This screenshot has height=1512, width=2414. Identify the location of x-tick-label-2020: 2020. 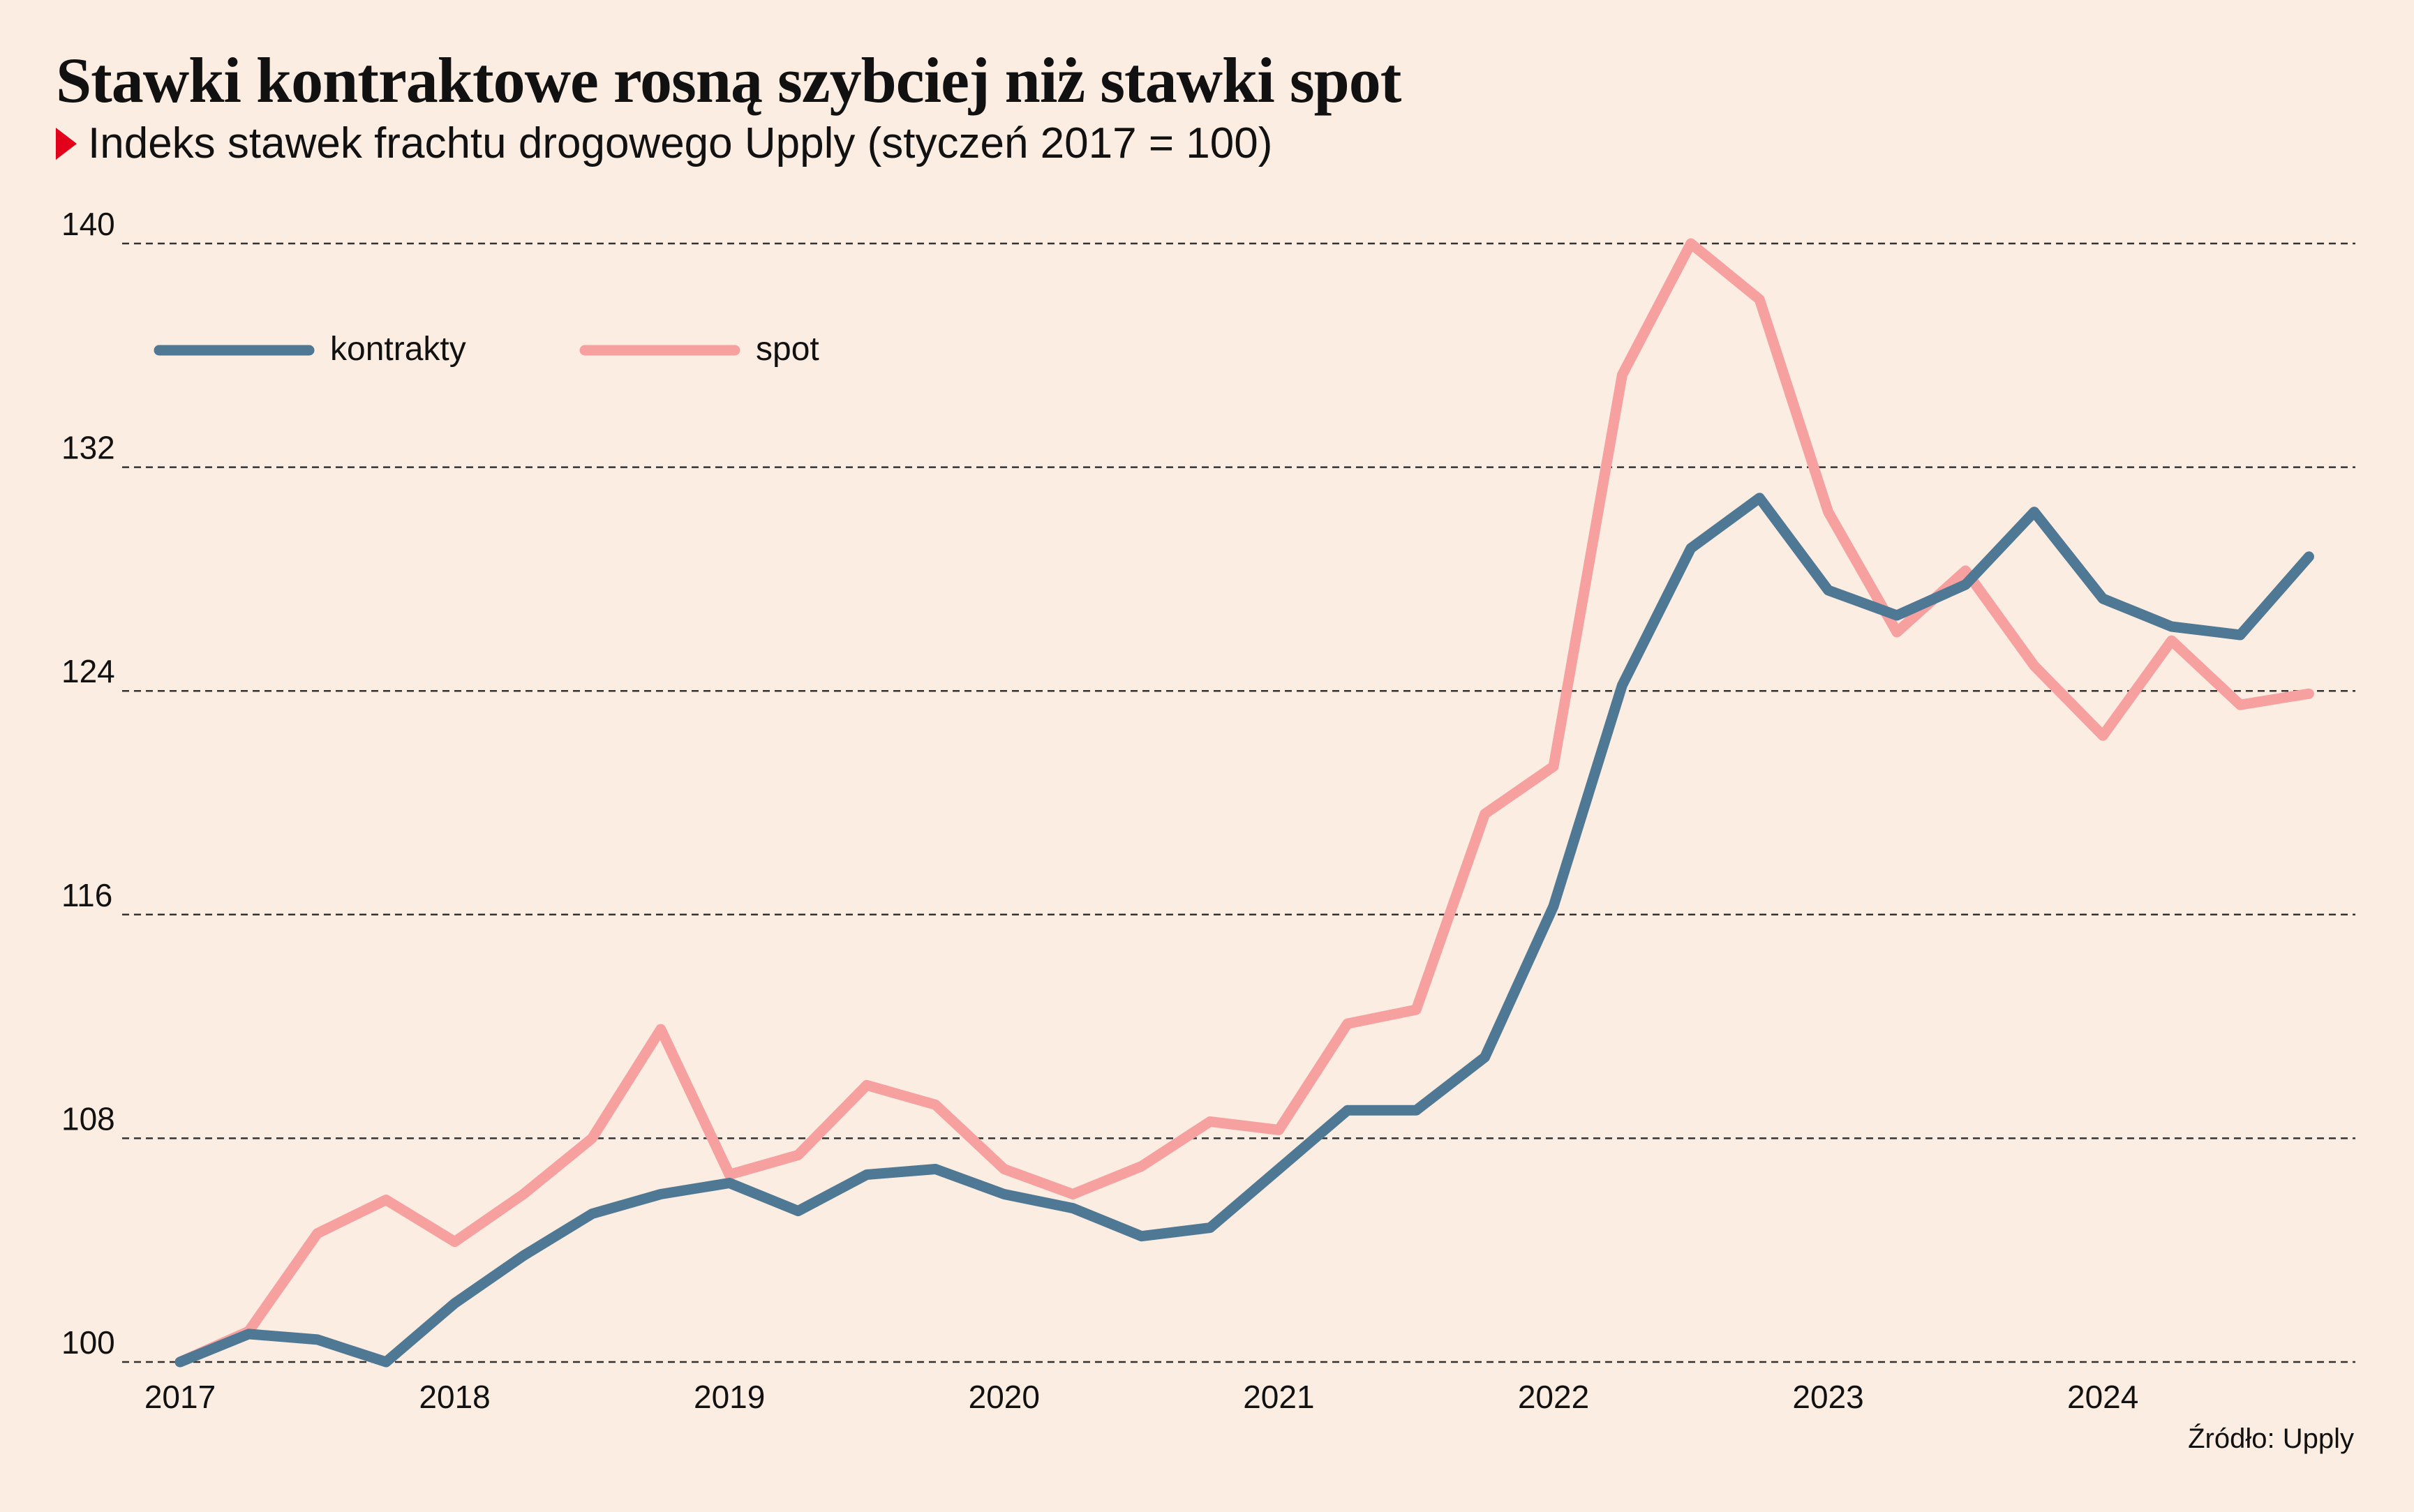
(1005, 1397).